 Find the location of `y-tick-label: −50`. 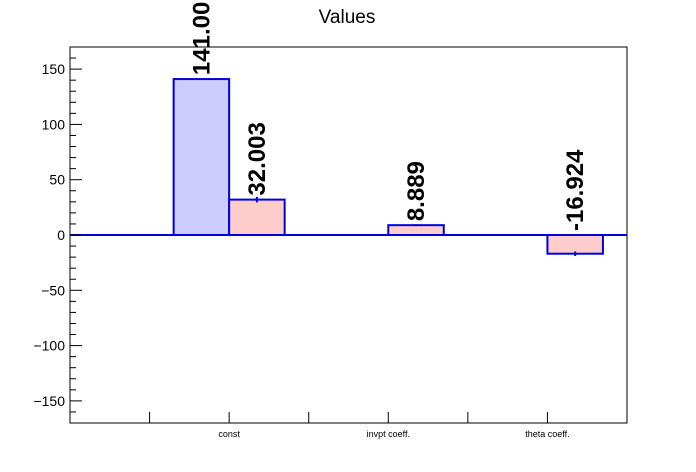

y-tick-label: −50 is located at coordinates (53, 290).